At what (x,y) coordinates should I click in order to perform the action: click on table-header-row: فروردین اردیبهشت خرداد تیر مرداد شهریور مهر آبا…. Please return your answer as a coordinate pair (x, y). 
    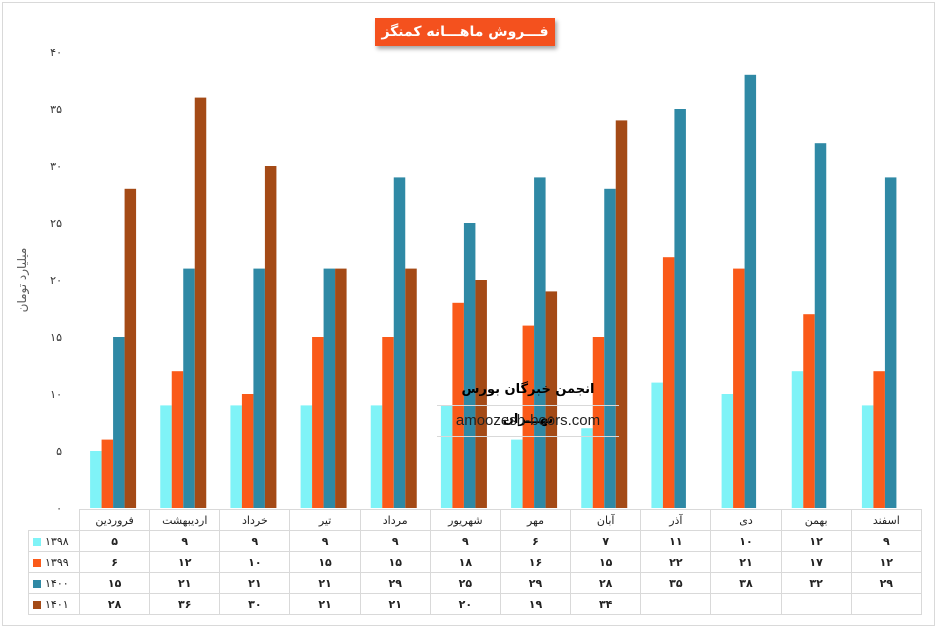
    Looking at the image, I should click on (475, 520).